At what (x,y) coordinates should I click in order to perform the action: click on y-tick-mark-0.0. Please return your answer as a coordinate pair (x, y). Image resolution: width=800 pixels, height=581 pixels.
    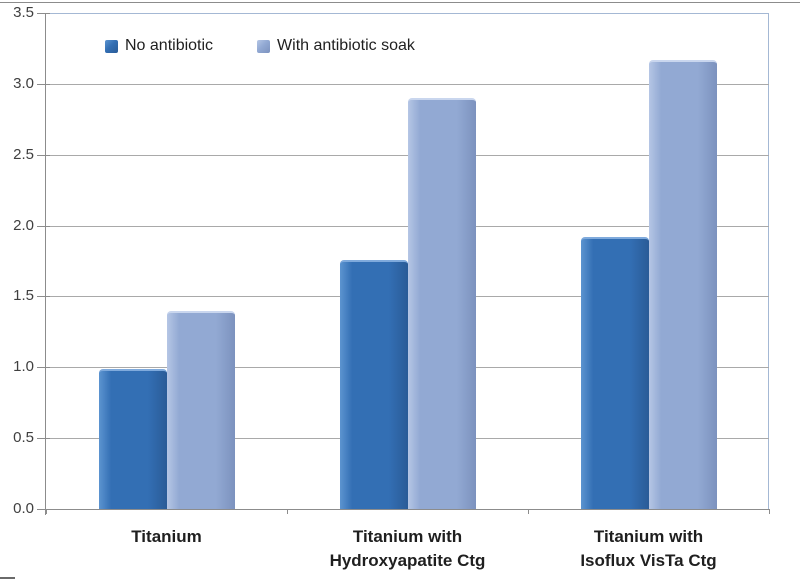
    Looking at the image, I should click on (43, 509).